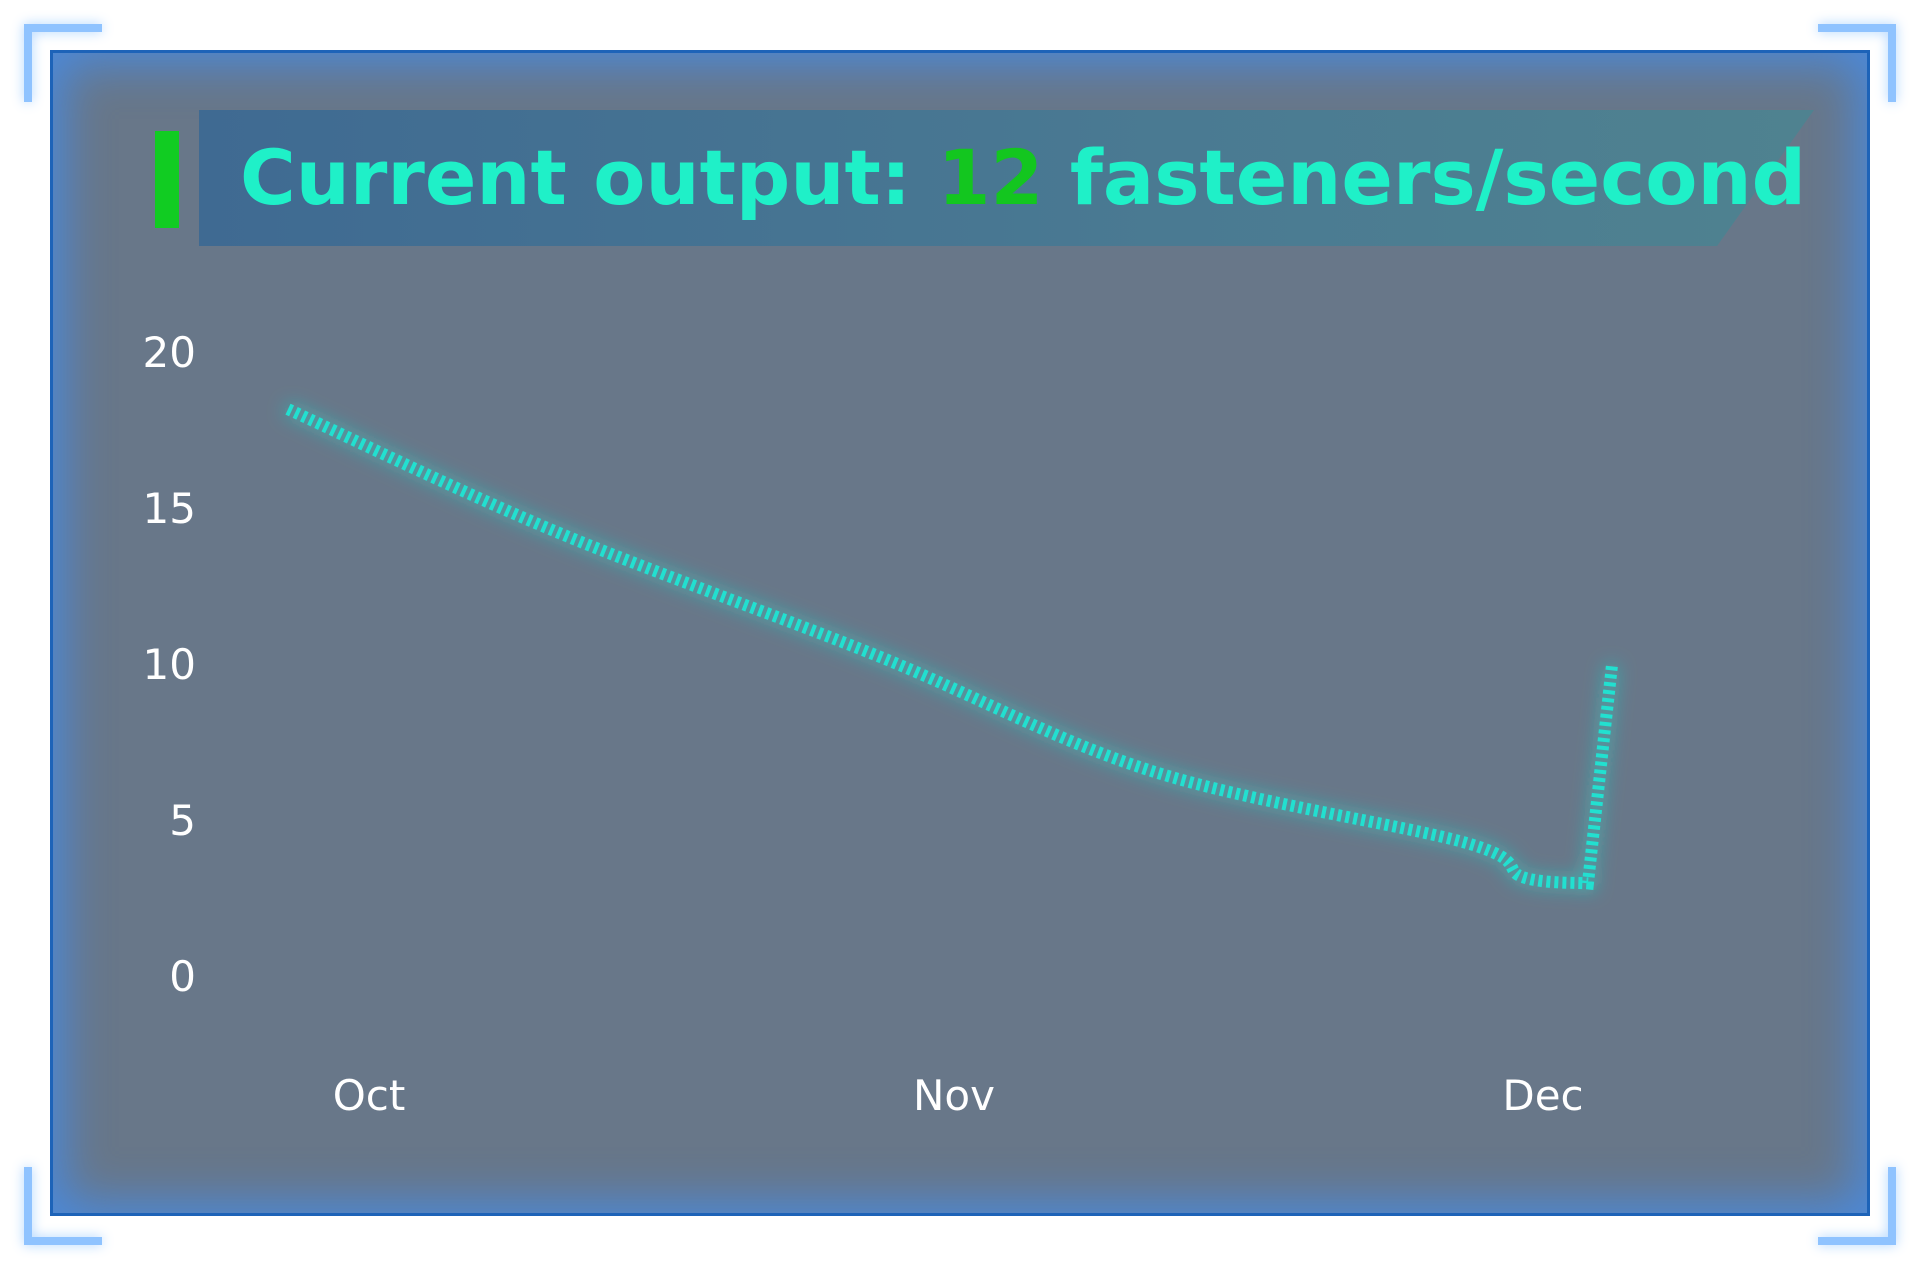  Describe the element at coordinates (63, 1206) in the screenshot. I see `frame-corner-bottom-left` at that location.